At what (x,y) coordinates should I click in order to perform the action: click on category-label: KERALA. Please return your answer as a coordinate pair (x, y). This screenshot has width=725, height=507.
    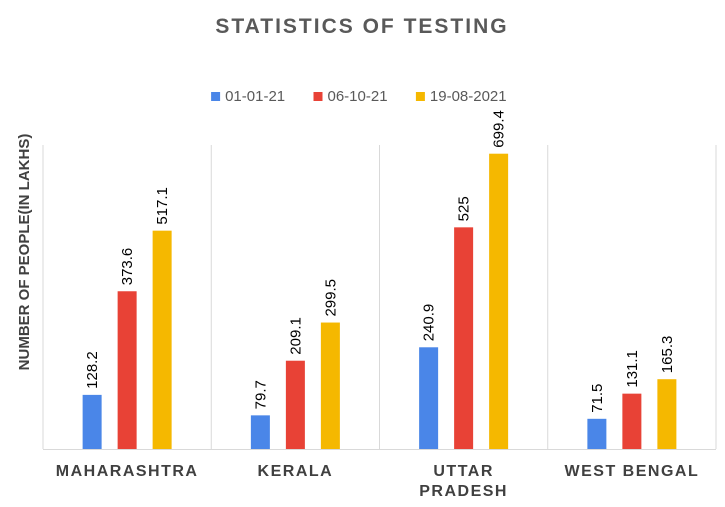
    Looking at the image, I should click on (296, 471).